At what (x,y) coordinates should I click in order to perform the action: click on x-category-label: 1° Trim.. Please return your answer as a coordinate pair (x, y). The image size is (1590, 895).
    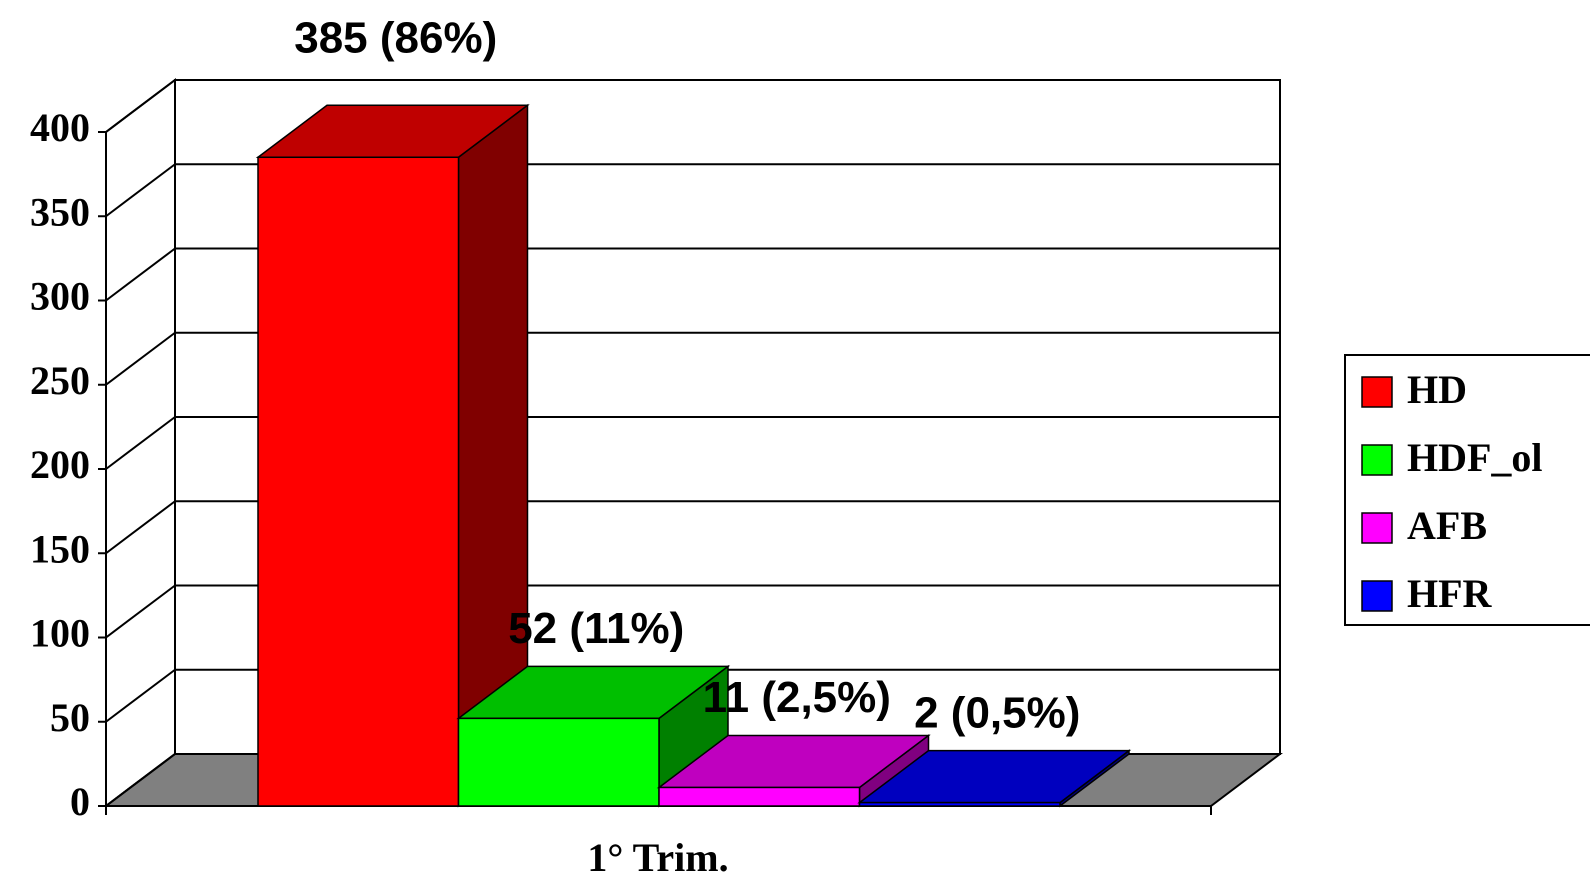
    Looking at the image, I should click on (657, 857).